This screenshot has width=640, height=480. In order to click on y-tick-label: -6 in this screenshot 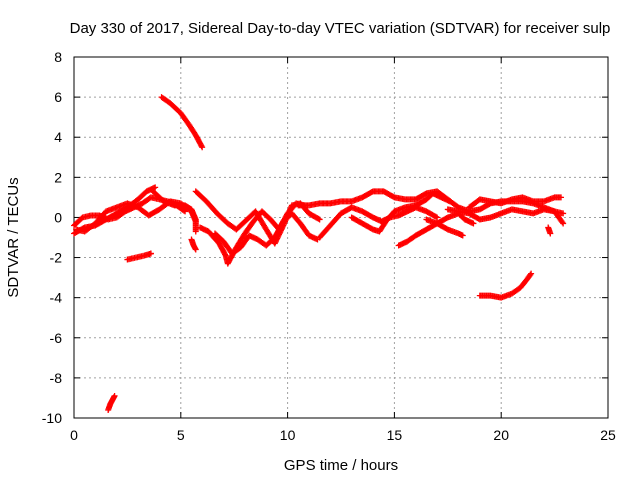, I will do `click(56, 338)`.